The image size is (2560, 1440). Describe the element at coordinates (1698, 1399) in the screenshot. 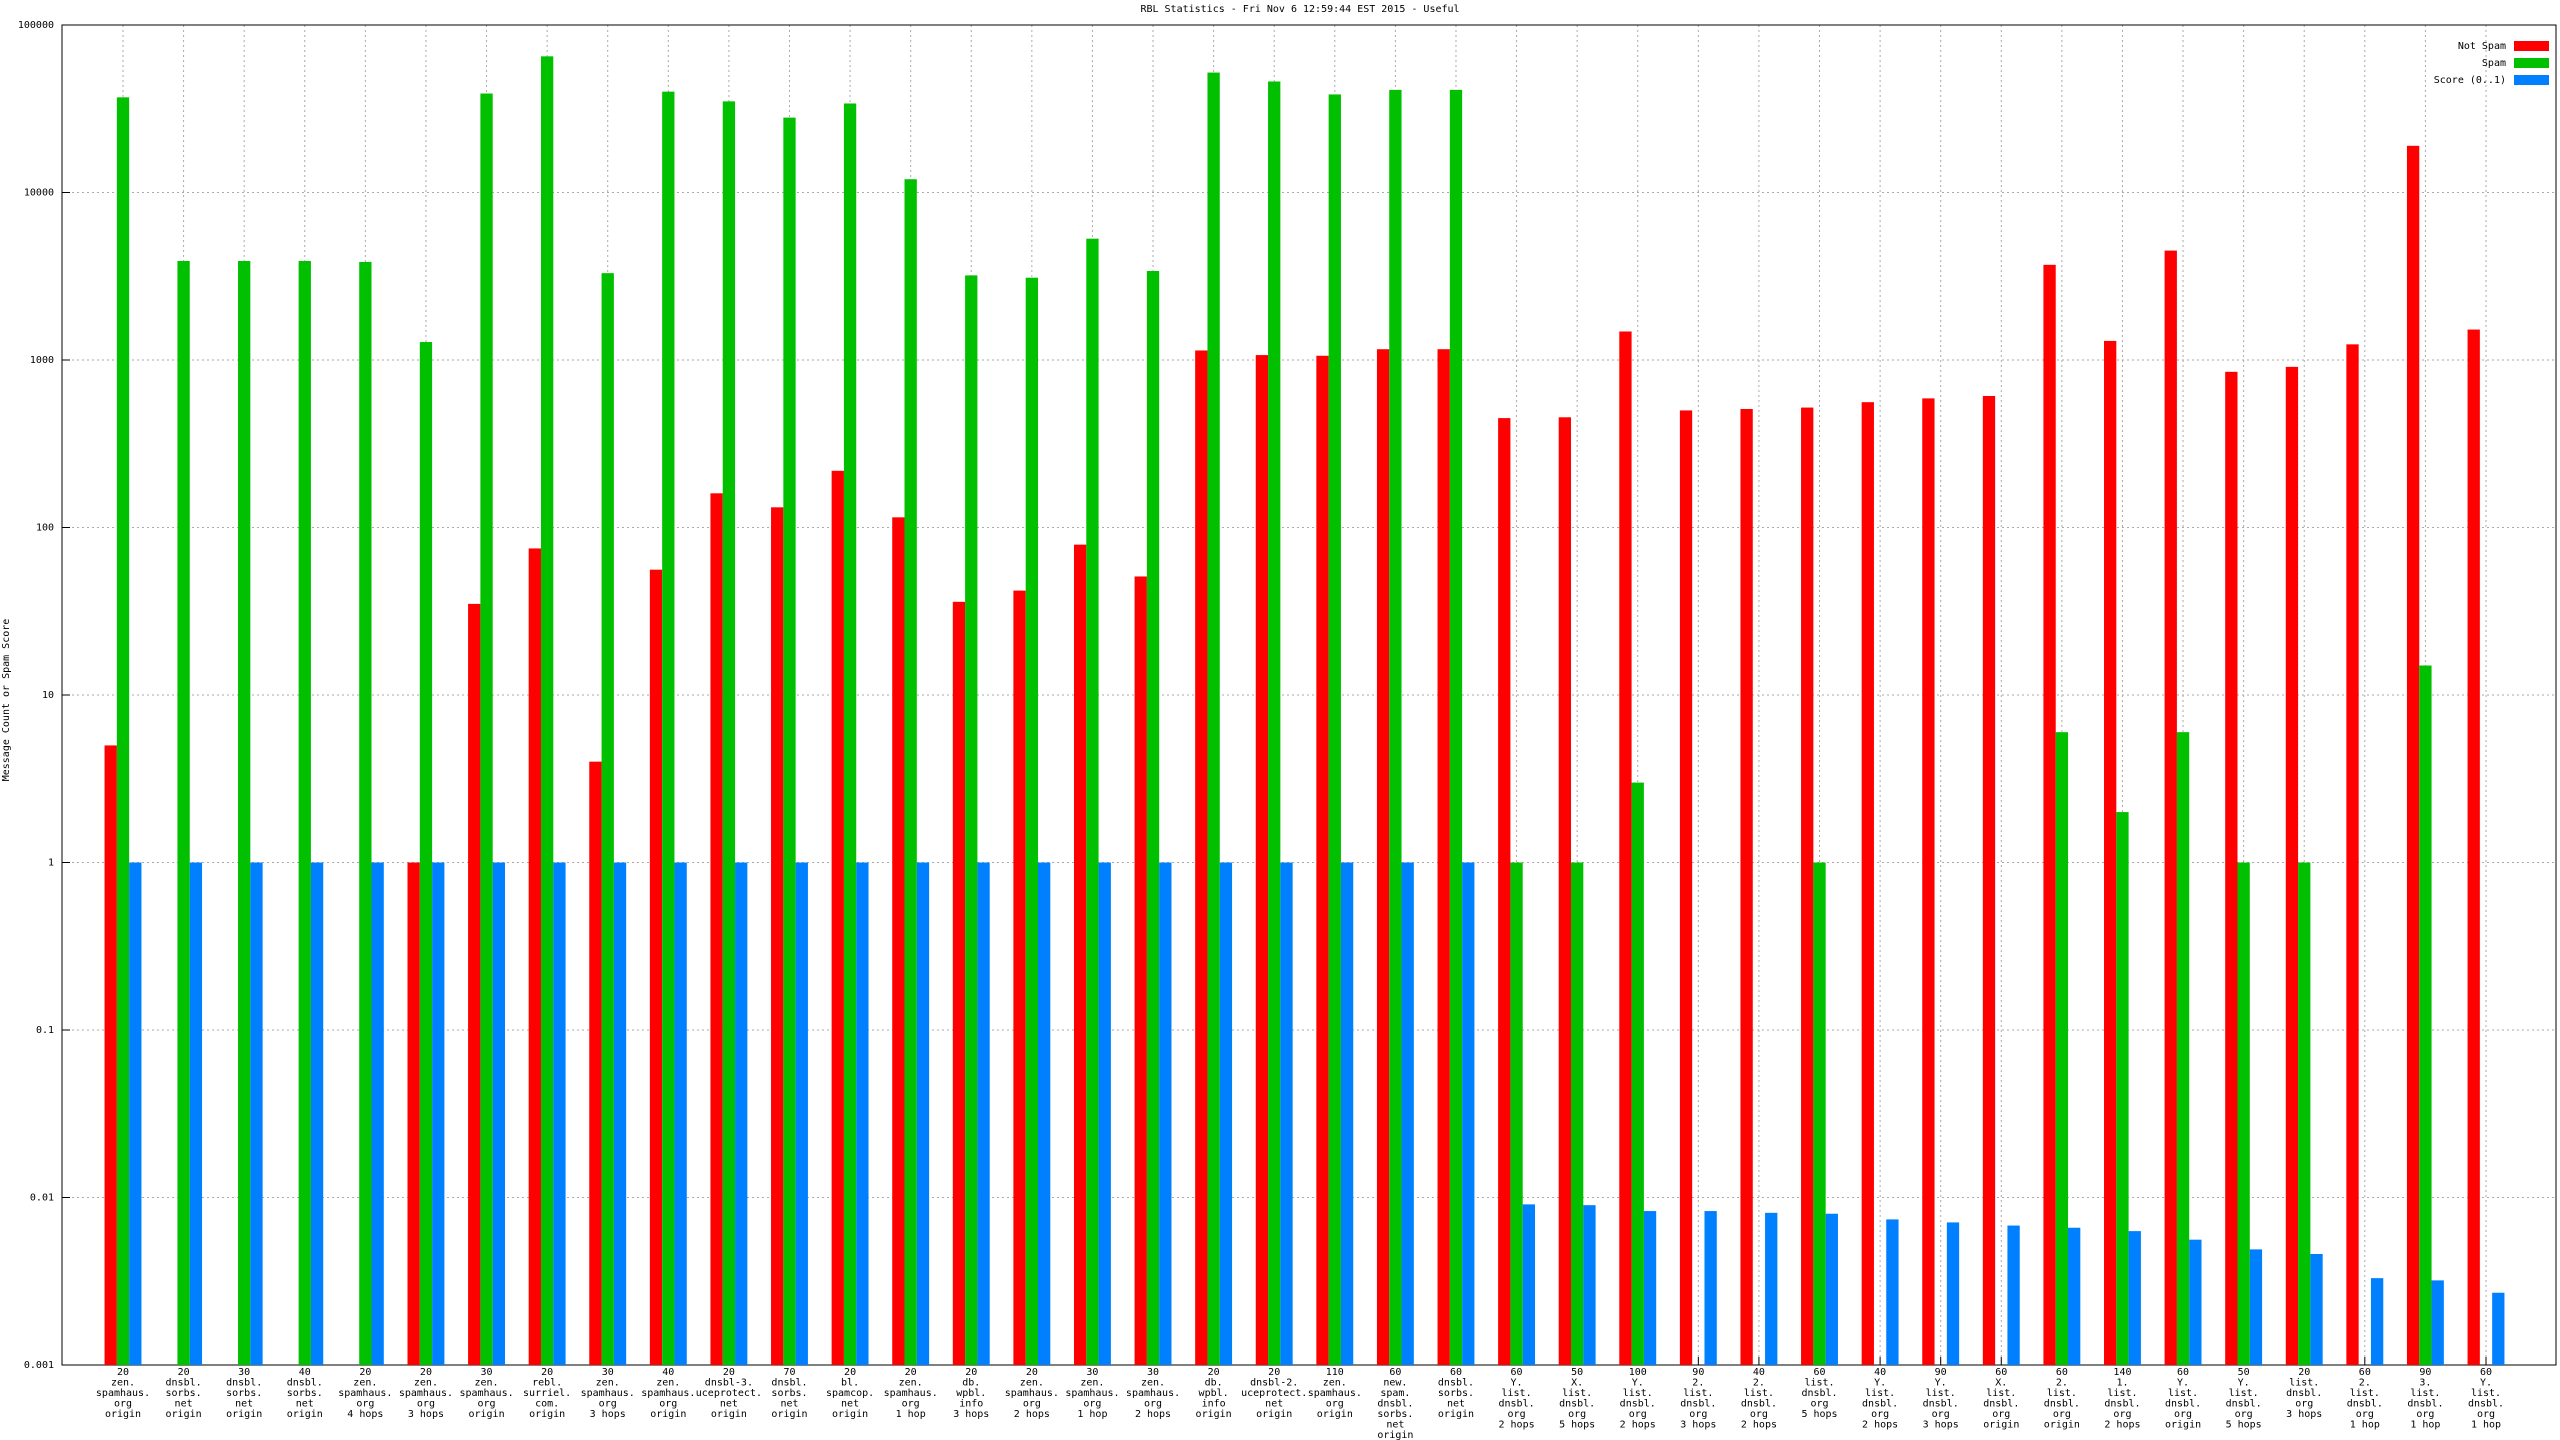

I see `x-tick-label: 90 2. list. dnsbl. org 3 hops` at that location.